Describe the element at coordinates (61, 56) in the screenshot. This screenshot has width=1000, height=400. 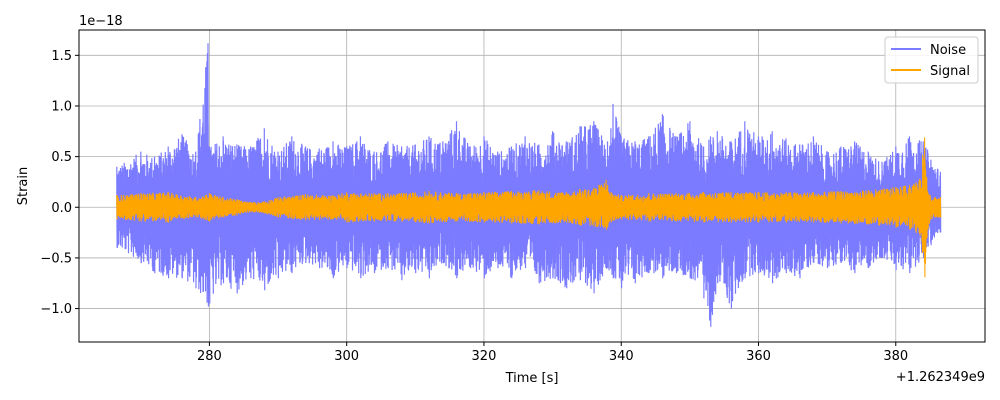
I see `y-tick-label: 1.5` at that location.